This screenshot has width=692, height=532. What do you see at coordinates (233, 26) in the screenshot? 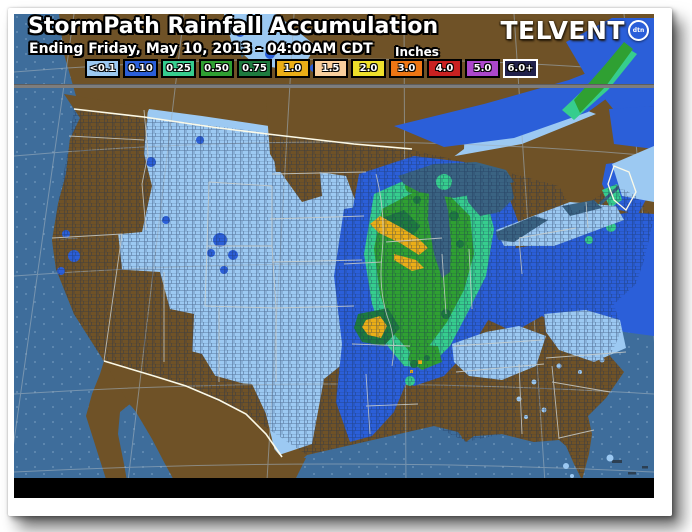
I see `page-title: StormPath Rainfall Accumulation` at bounding box center [233, 26].